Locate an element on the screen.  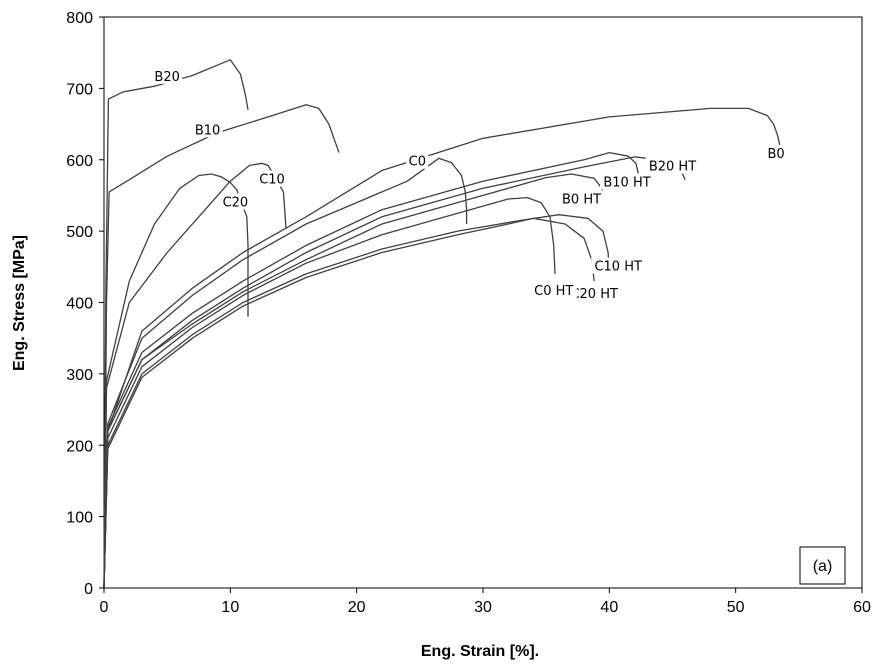
x-tick-label: 50 is located at coordinates (736, 607).